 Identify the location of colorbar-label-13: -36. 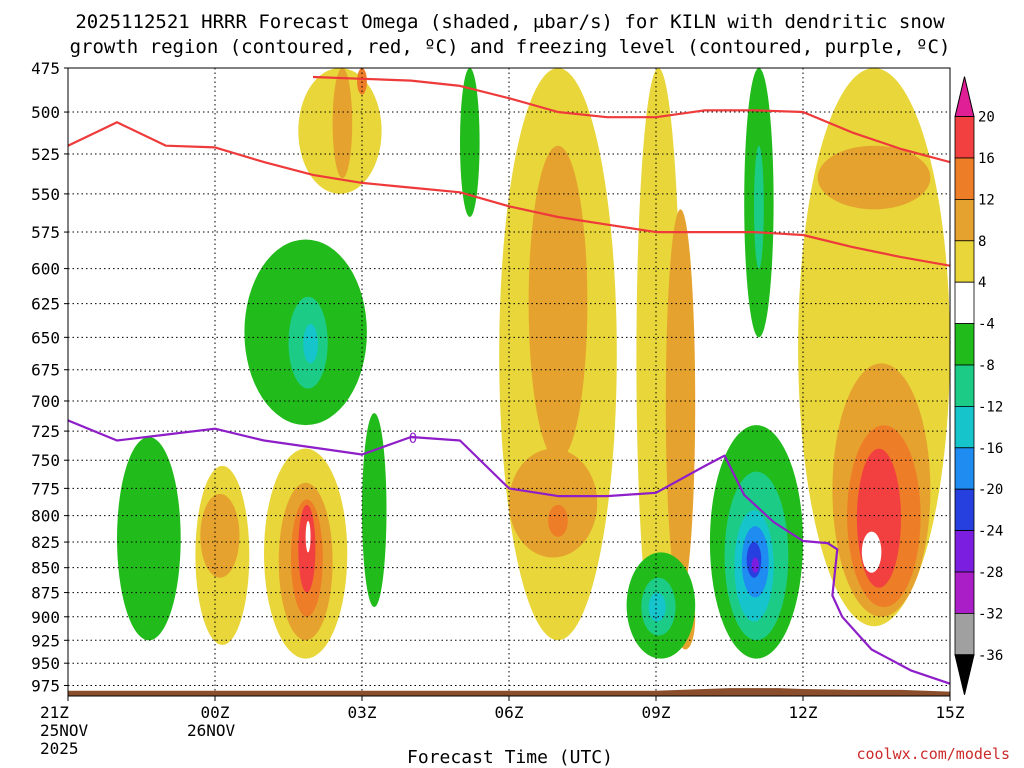
(990, 656).